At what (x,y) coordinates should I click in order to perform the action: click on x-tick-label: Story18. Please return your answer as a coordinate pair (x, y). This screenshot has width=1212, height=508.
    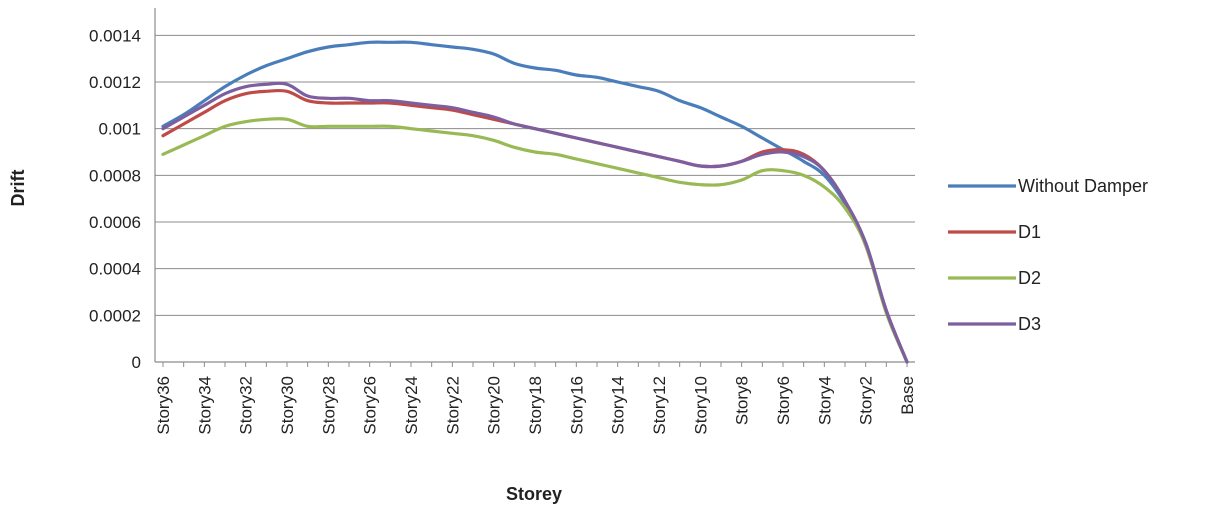
    Looking at the image, I should click on (535, 405).